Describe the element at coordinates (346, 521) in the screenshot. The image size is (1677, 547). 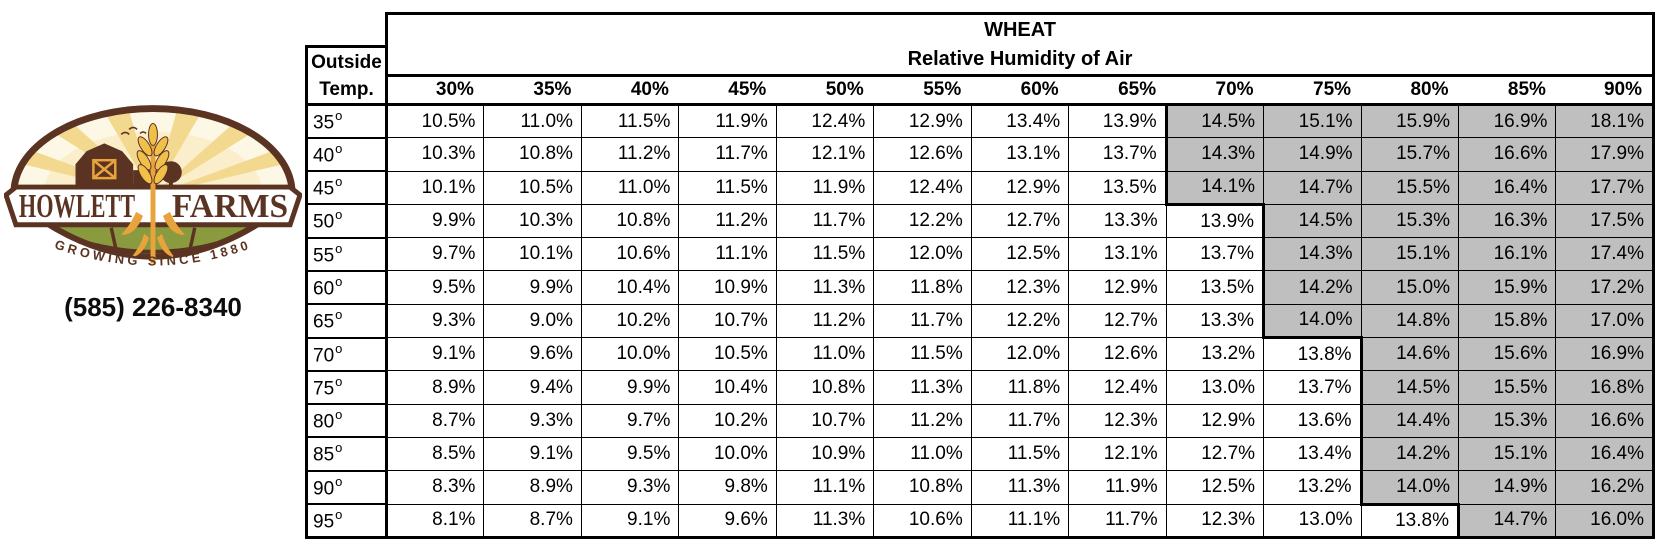
I see `temp-label: 95o` at that location.